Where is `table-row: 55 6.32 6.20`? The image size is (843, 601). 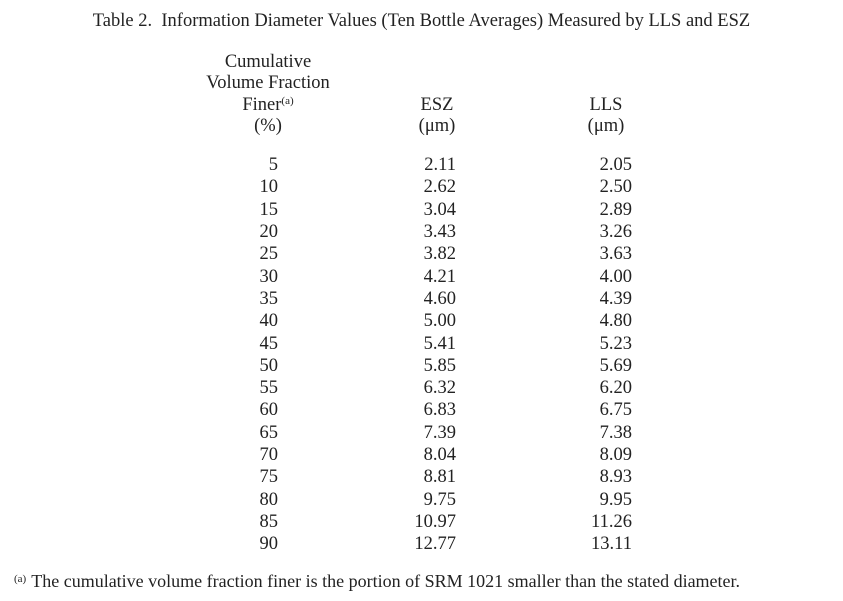 table-row: 55 6.32 6.20 is located at coordinates (437, 388).